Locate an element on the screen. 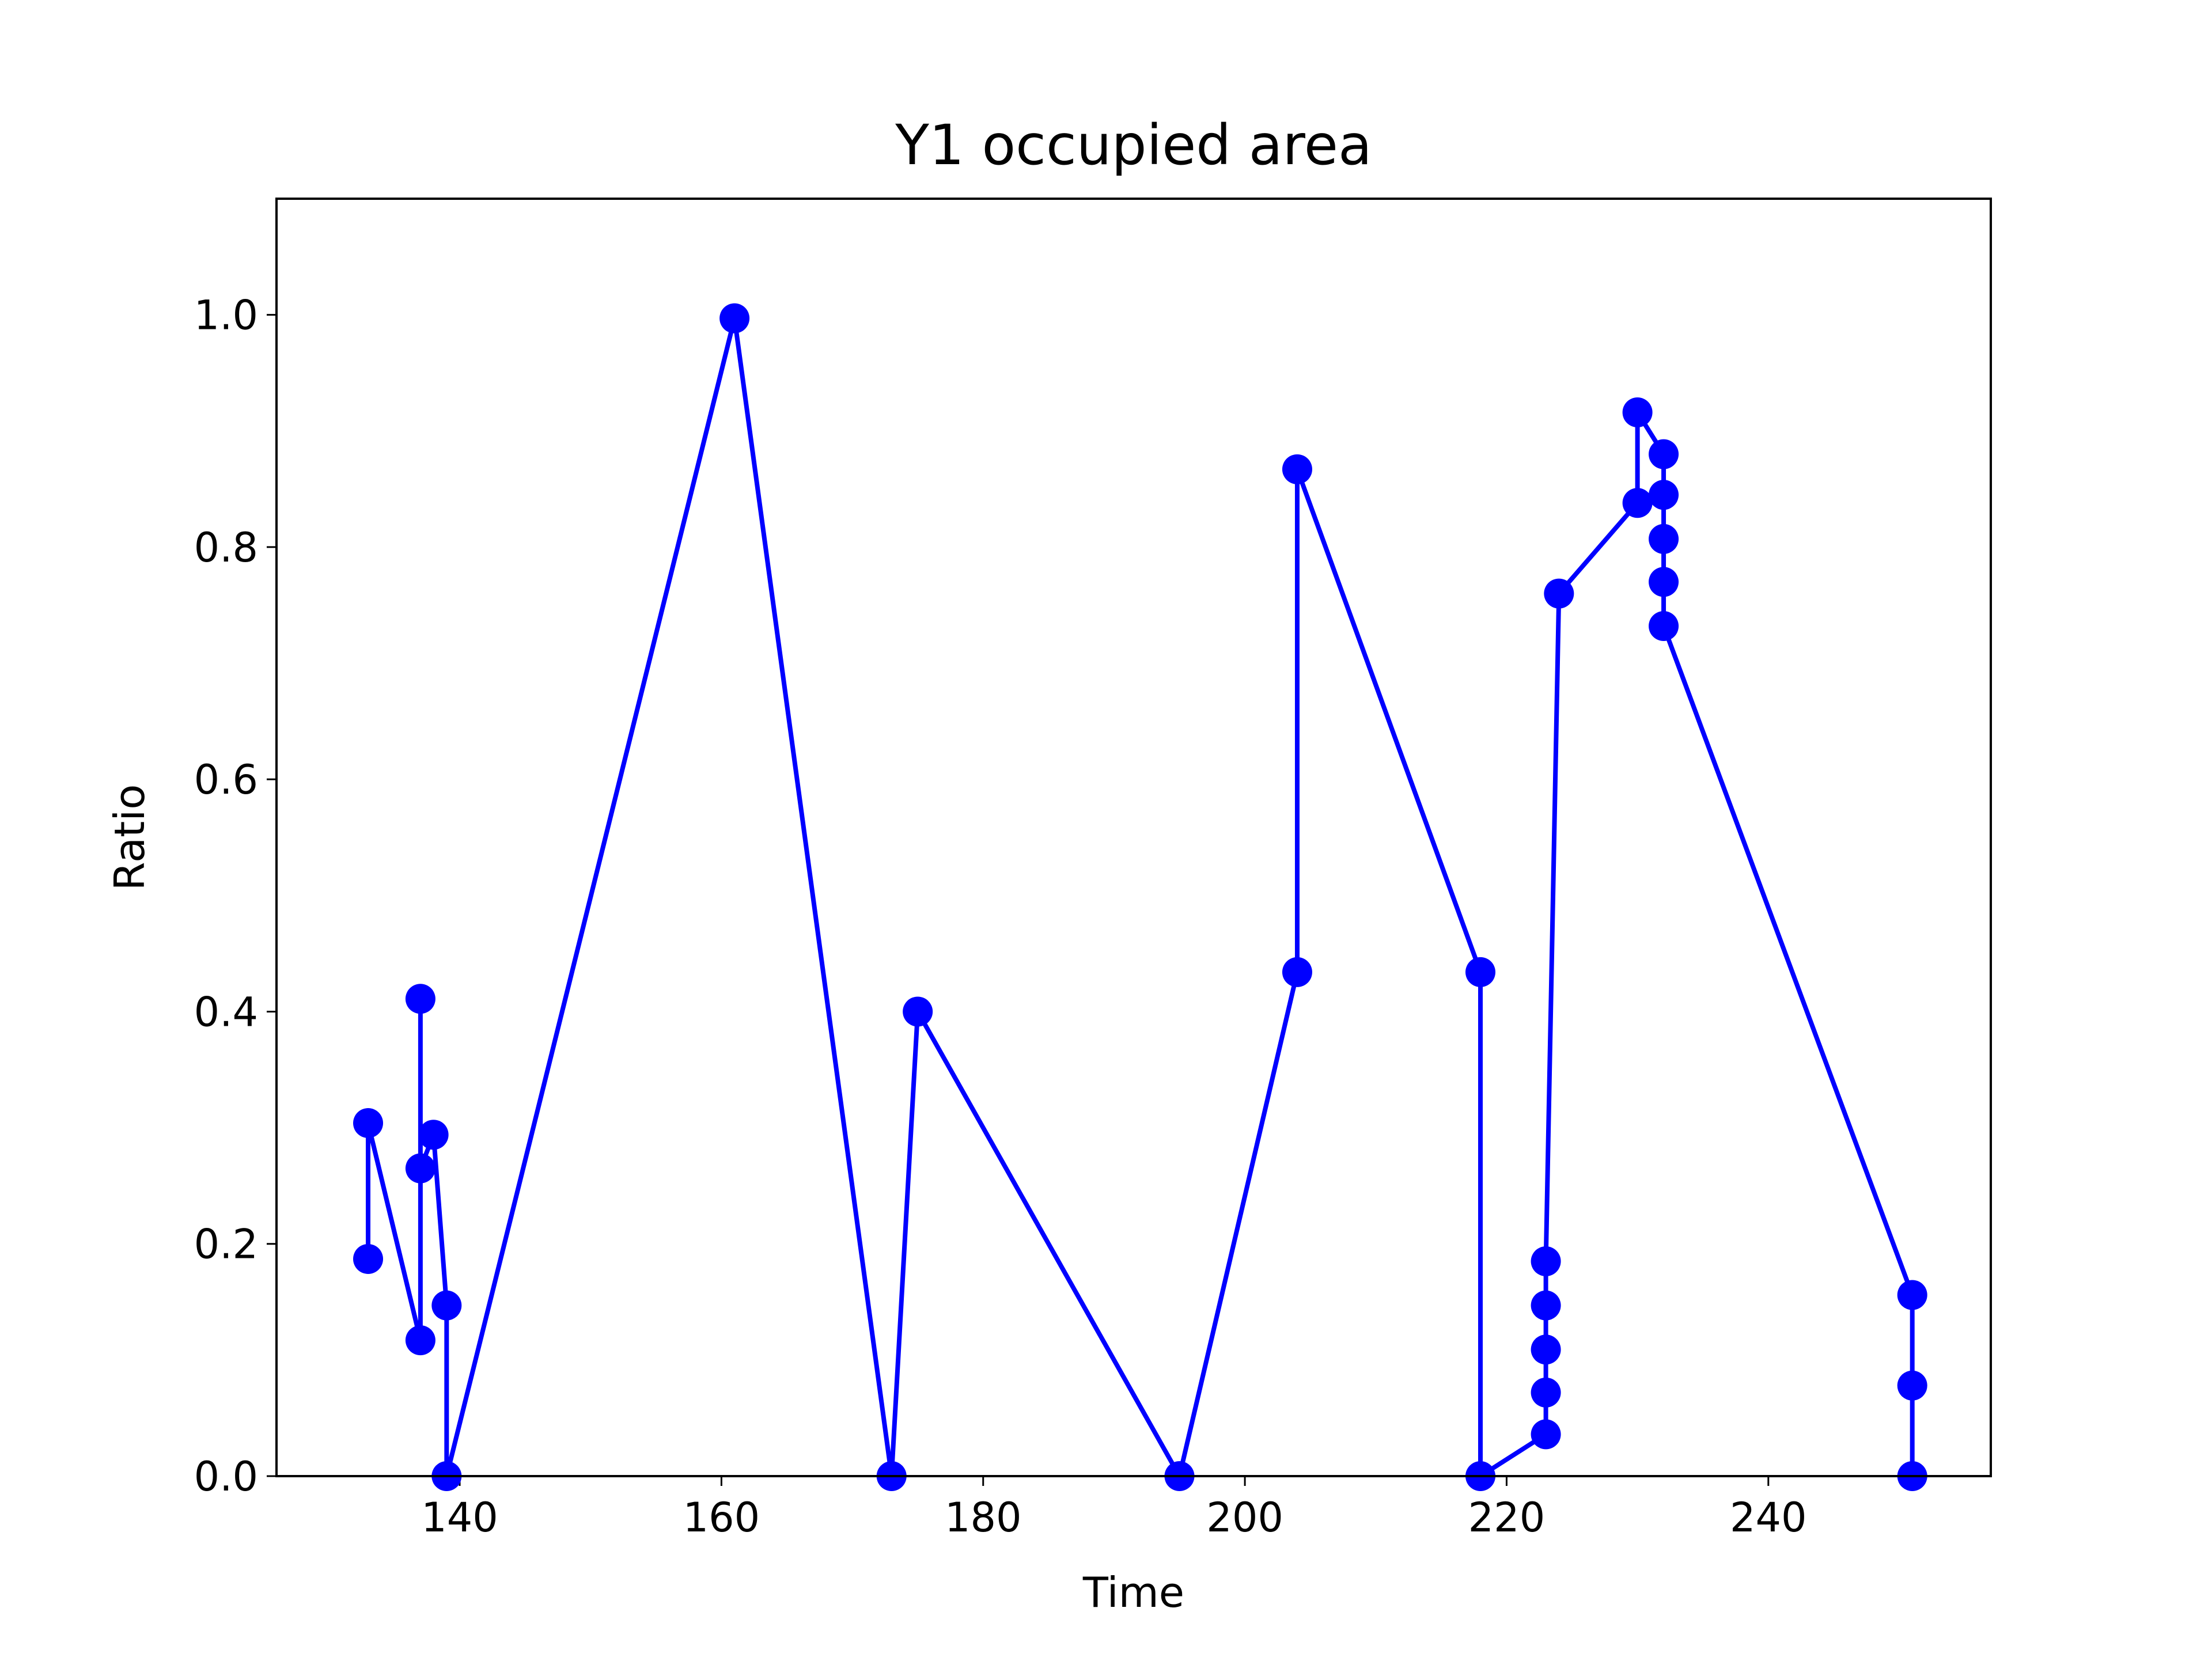  x-tick-label: 180 is located at coordinates (983, 1517).